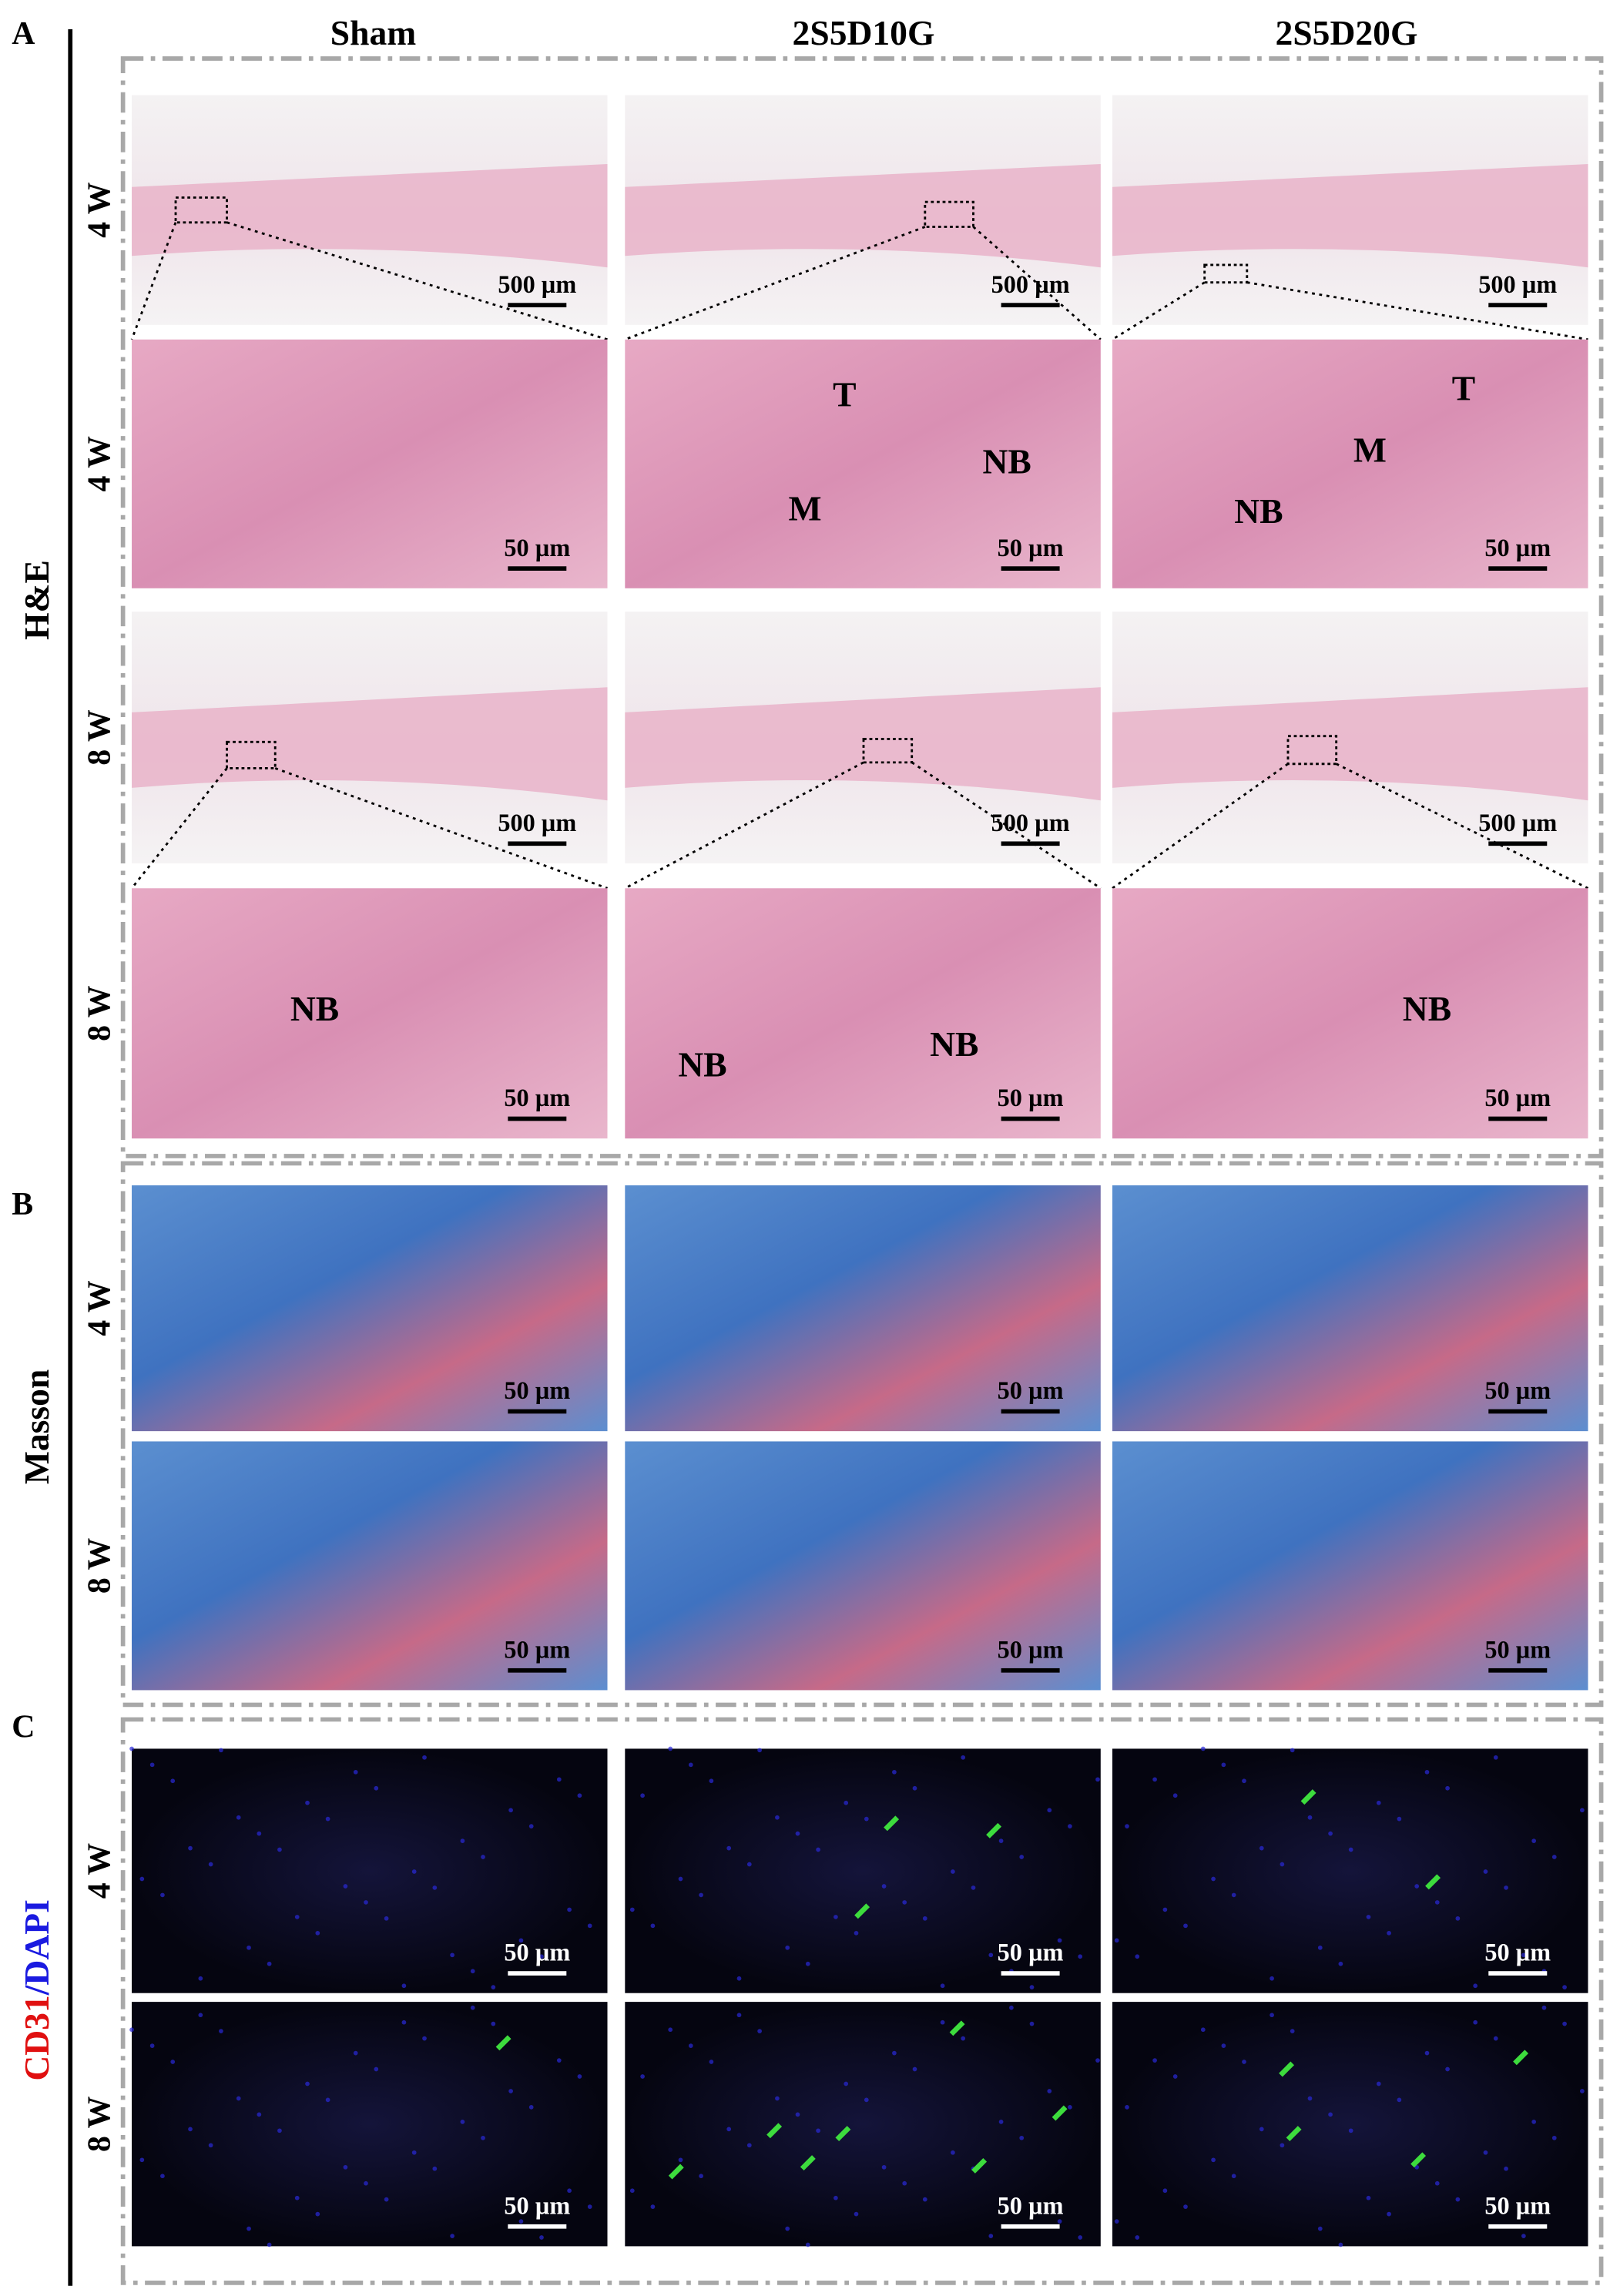 This screenshot has width=1610, height=2296. I want to click on column-header: 2S5D20G, so click(1347, 32).